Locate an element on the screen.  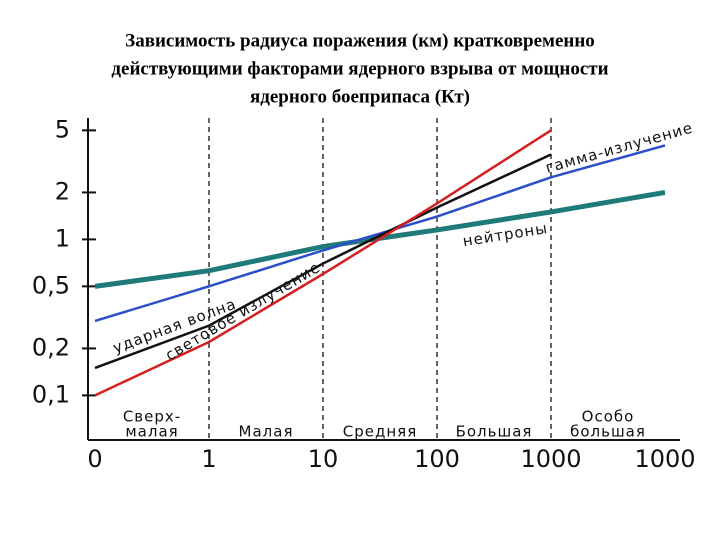
x-tick-label: 10 is located at coordinates (323, 459).